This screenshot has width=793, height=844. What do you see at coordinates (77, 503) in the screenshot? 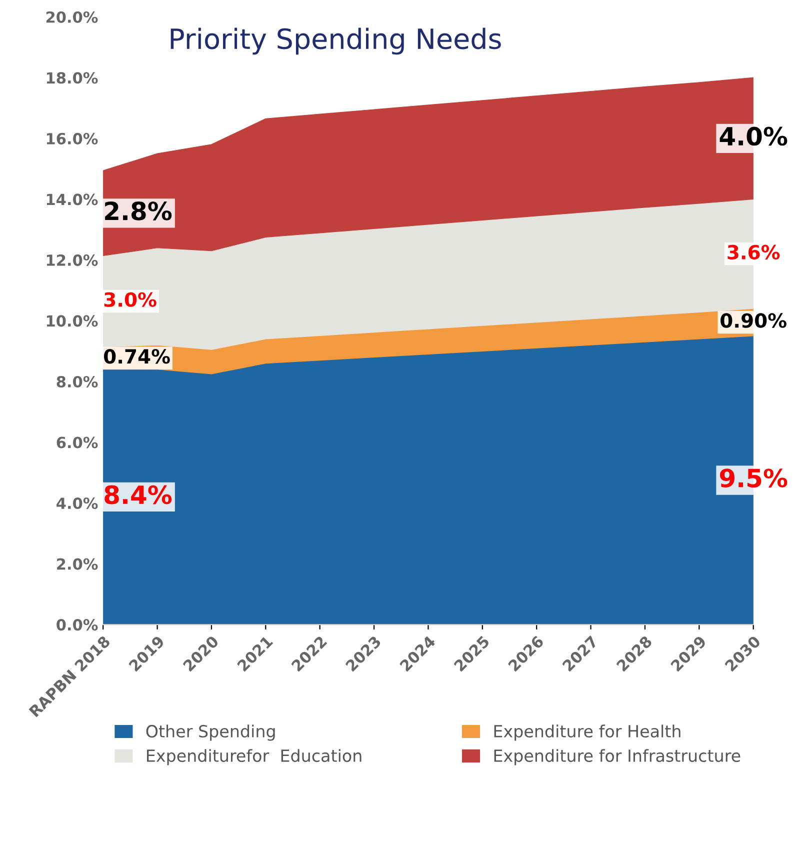
I see `y-tick-label: 4.0%` at bounding box center [77, 503].